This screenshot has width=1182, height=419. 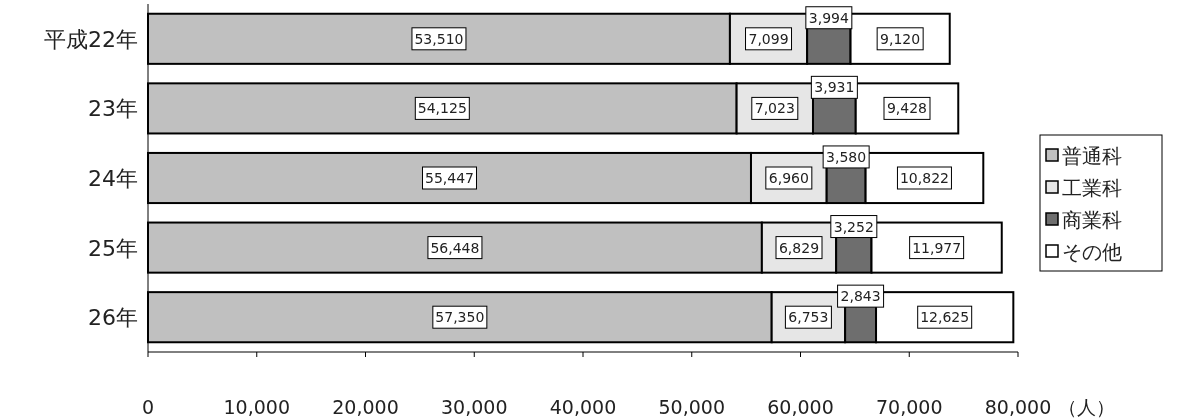 What do you see at coordinates (1092, 252) in the screenshot?
I see `legend-label: その他` at bounding box center [1092, 252].